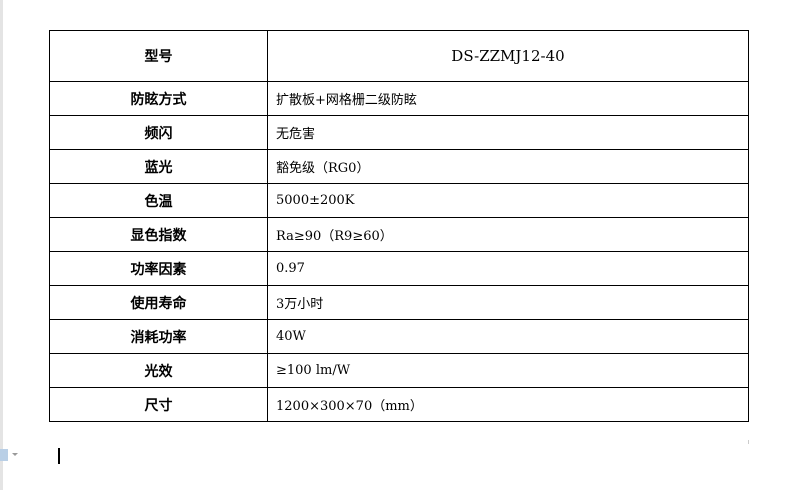  What do you see at coordinates (158, 268) in the screenshot?
I see `row-key: 功率因素` at bounding box center [158, 268].